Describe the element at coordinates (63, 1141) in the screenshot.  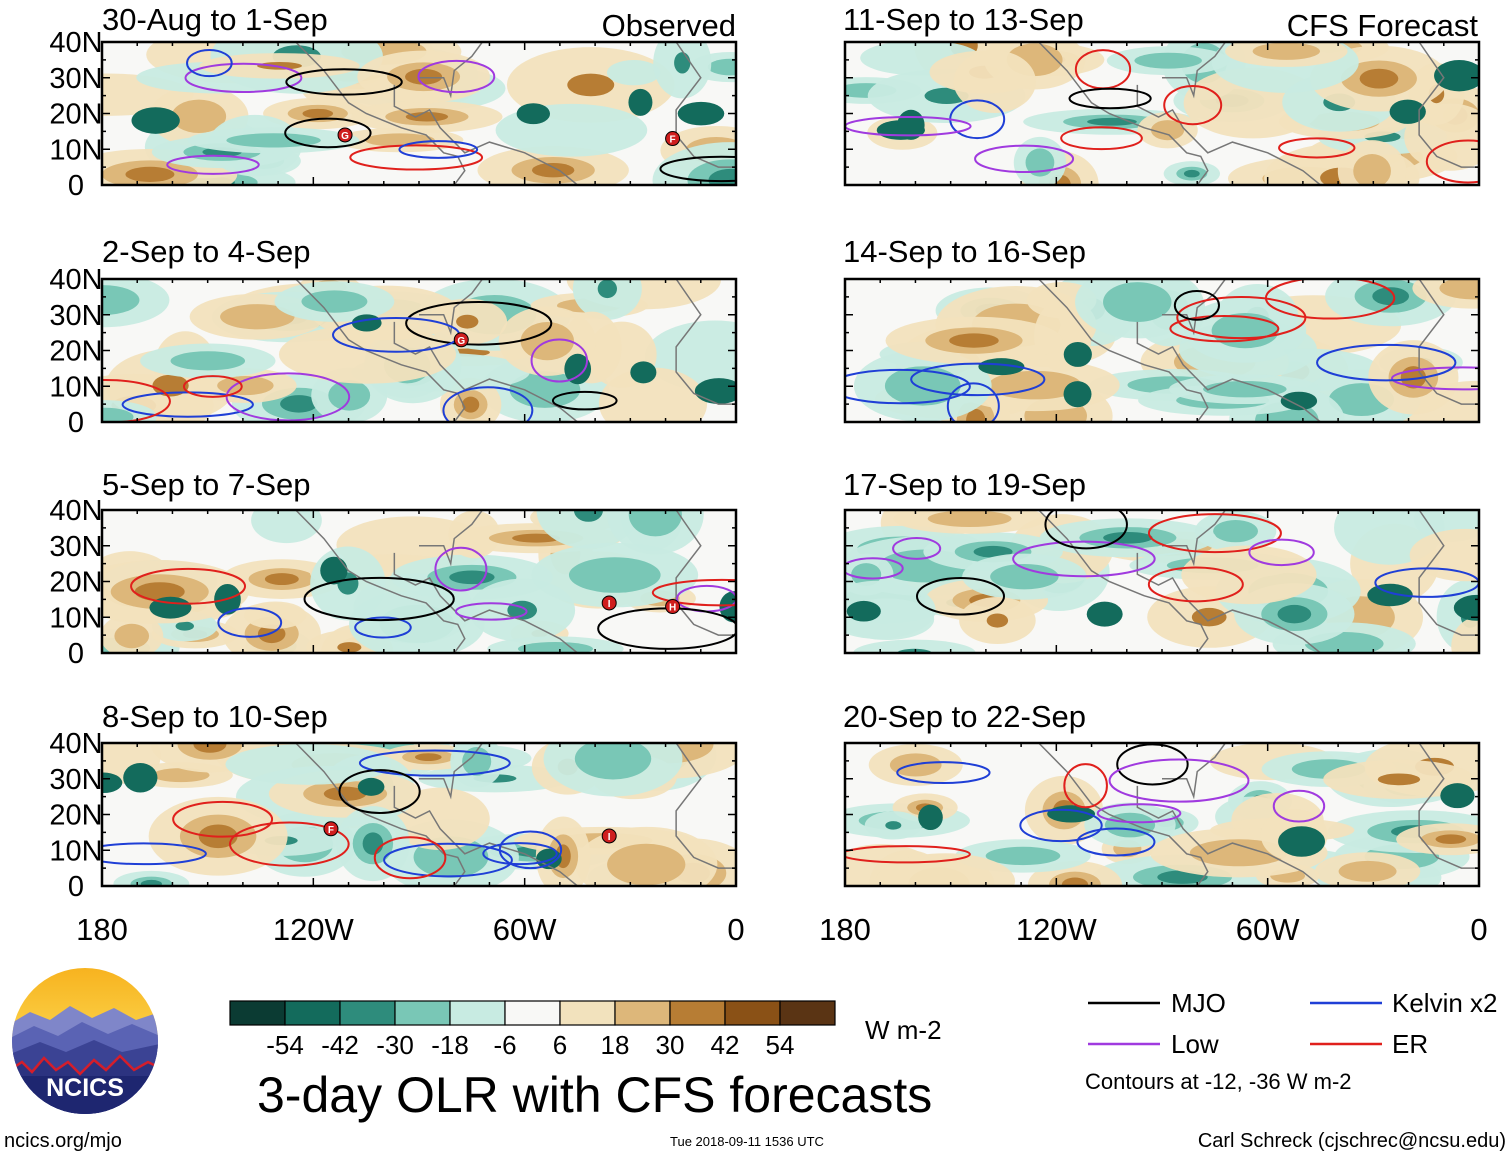
I see `site-link: ncics.org/mjo` at that location.